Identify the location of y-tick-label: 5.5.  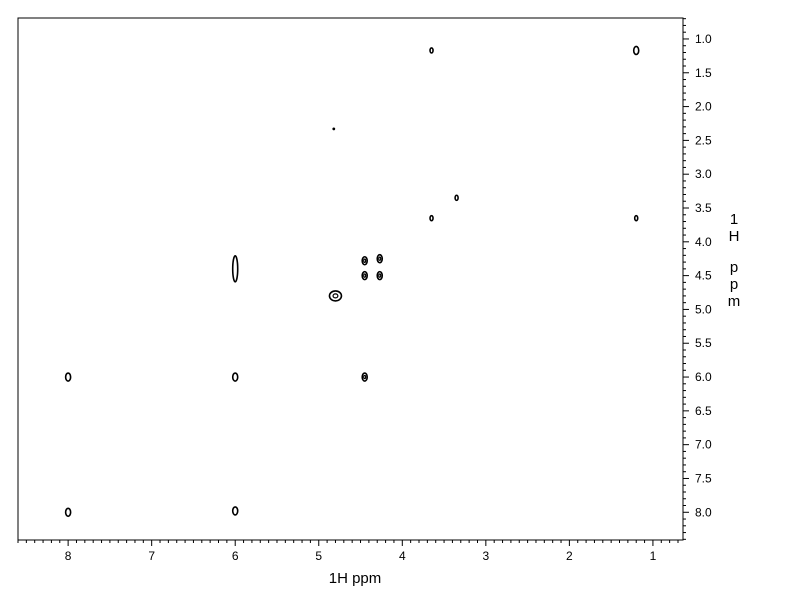
(703, 343).